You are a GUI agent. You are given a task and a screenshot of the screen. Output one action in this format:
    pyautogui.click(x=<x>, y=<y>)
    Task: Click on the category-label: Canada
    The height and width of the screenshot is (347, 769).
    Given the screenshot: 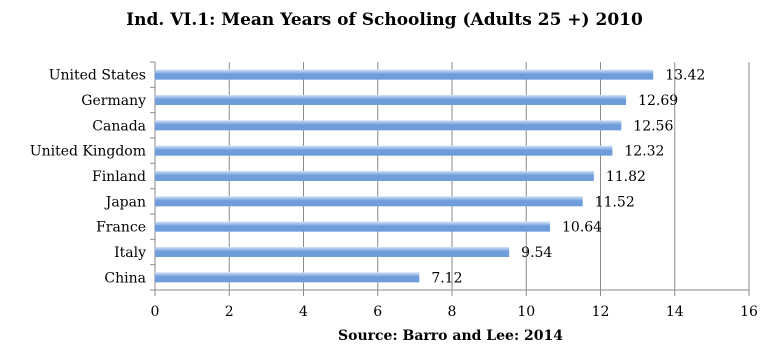 What is the action you would take?
    pyautogui.click(x=119, y=126)
    